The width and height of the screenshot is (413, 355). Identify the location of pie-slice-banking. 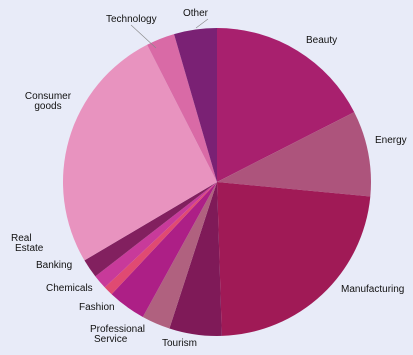
(156, 235).